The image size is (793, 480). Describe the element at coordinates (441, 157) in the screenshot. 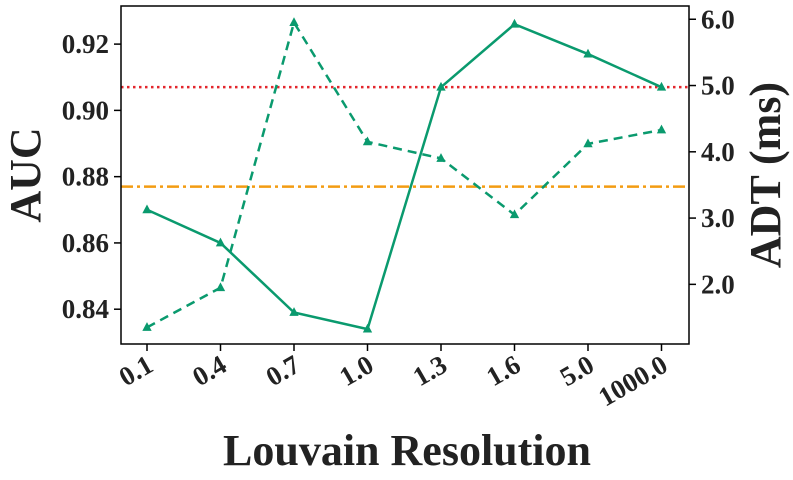

I see `data-point-right-1.3` at that location.